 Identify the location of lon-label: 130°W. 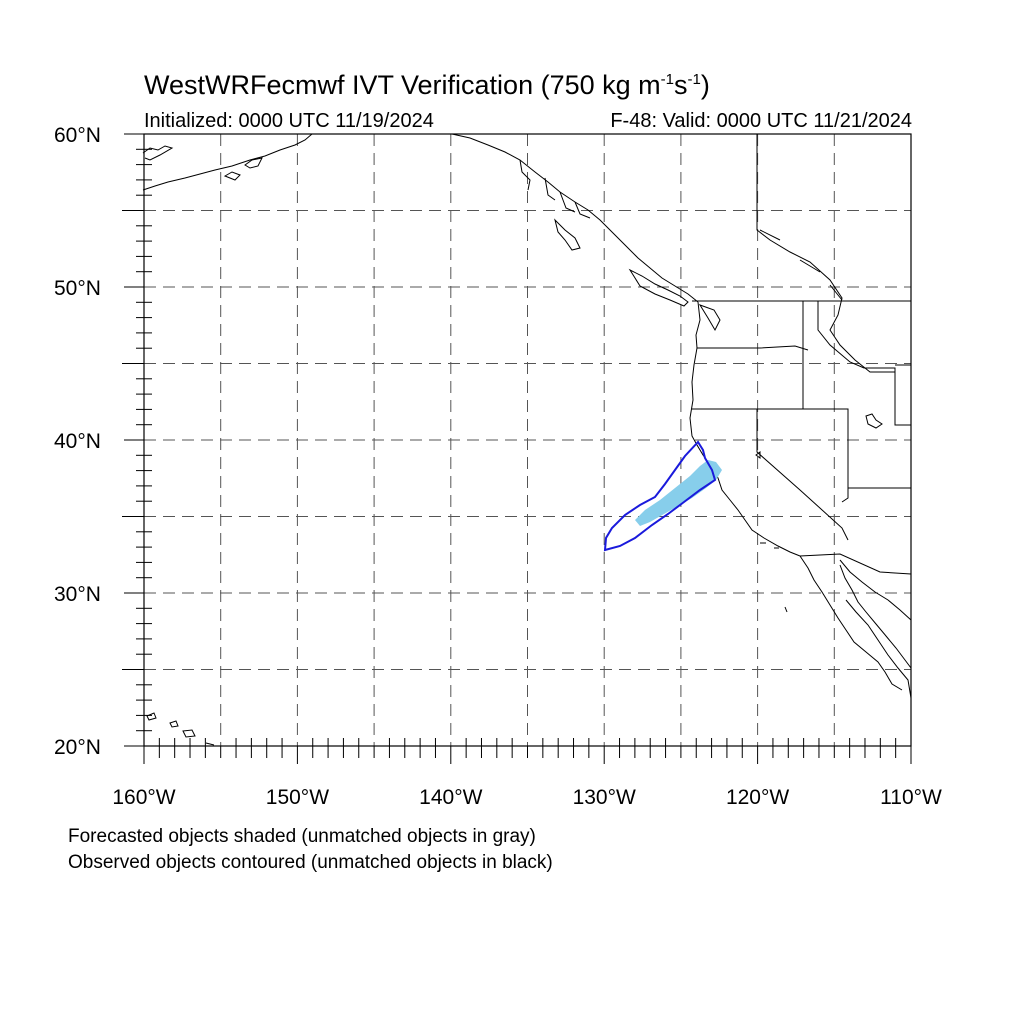
(604, 797).